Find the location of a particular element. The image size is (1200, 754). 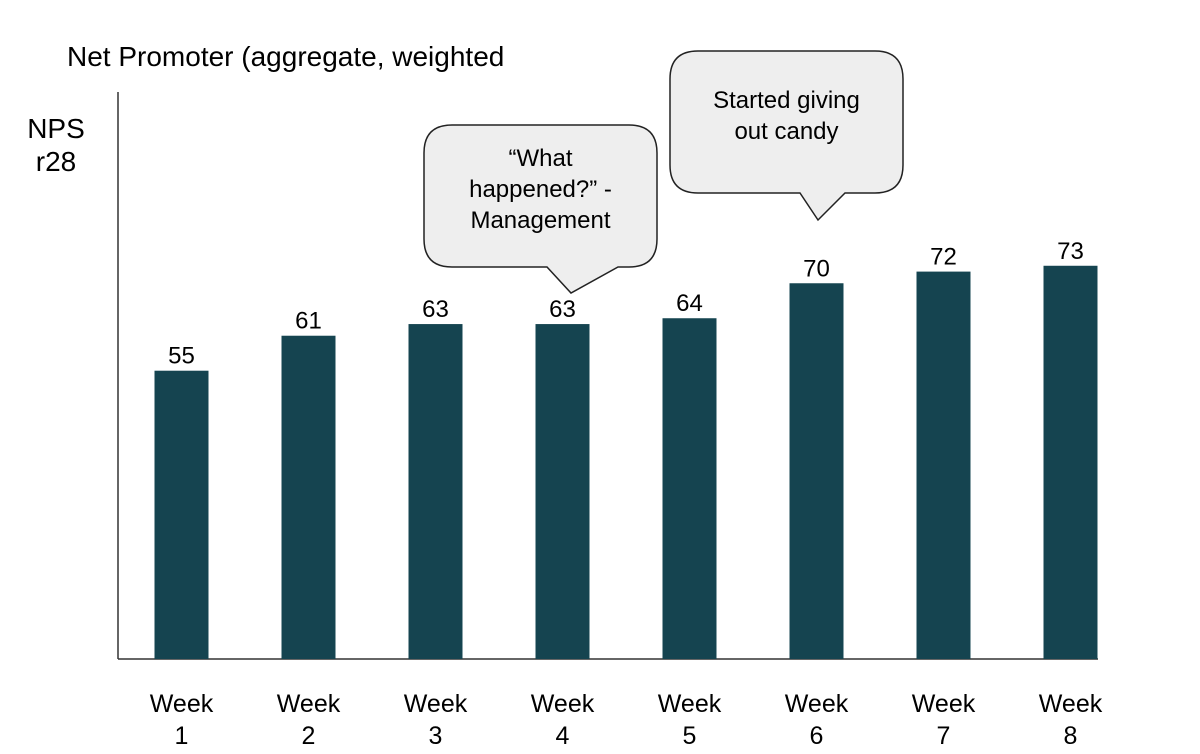

x-tick-label: Week 1 is located at coordinates (182, 720).